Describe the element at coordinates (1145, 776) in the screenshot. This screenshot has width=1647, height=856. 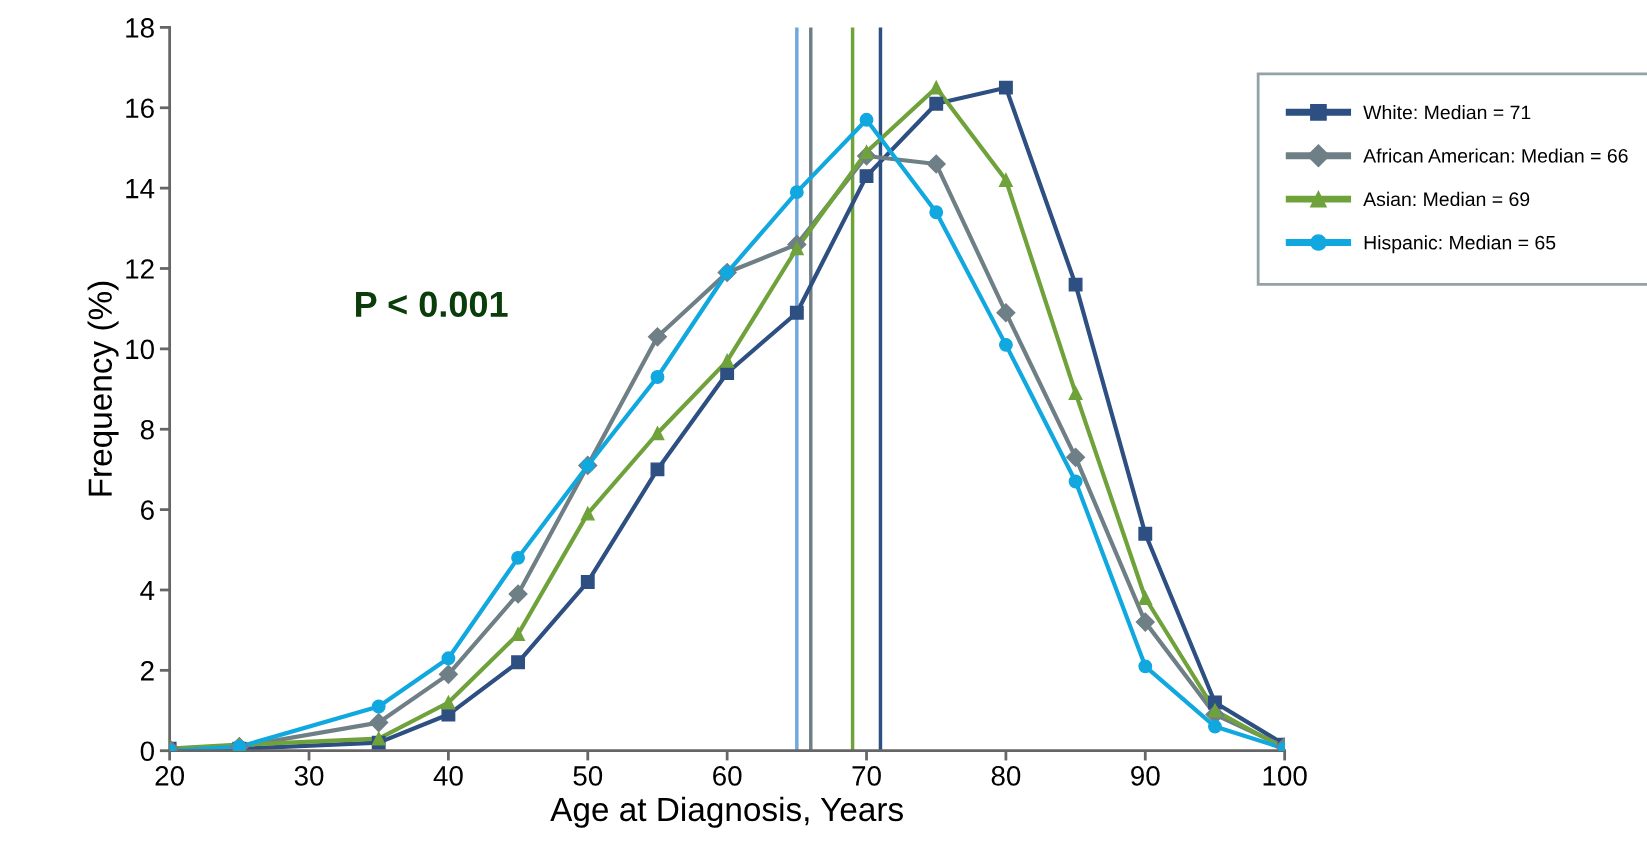
I see `x-tick-label: 90` at that location.